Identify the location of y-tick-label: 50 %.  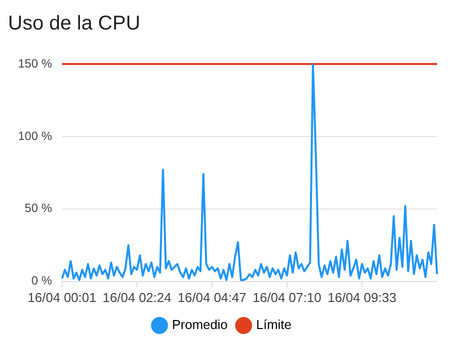
(38, 208).